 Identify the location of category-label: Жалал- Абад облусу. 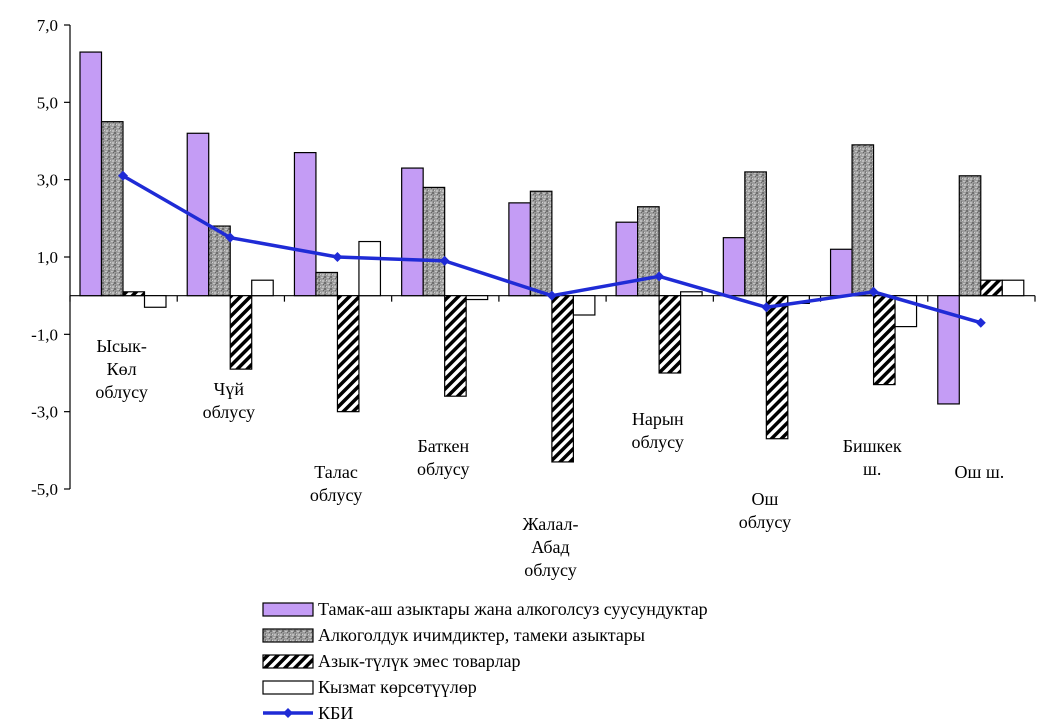
(551, 547).